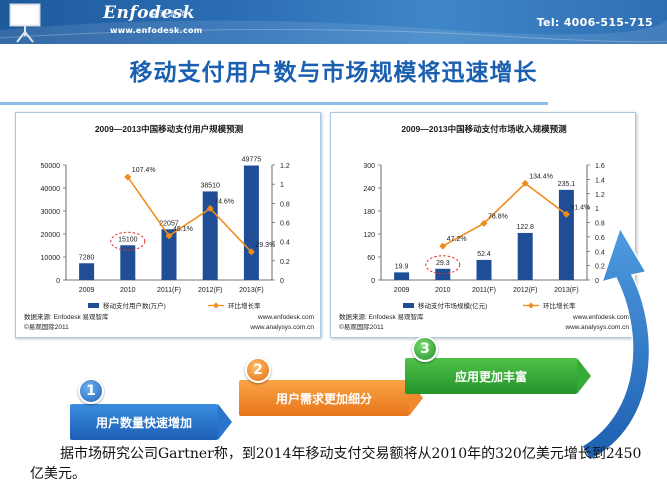  What do you see at coordinates (541, 176) in the screenshot?
I see `growth-rate-label: 134.4%` at bounding box center [541, 176].